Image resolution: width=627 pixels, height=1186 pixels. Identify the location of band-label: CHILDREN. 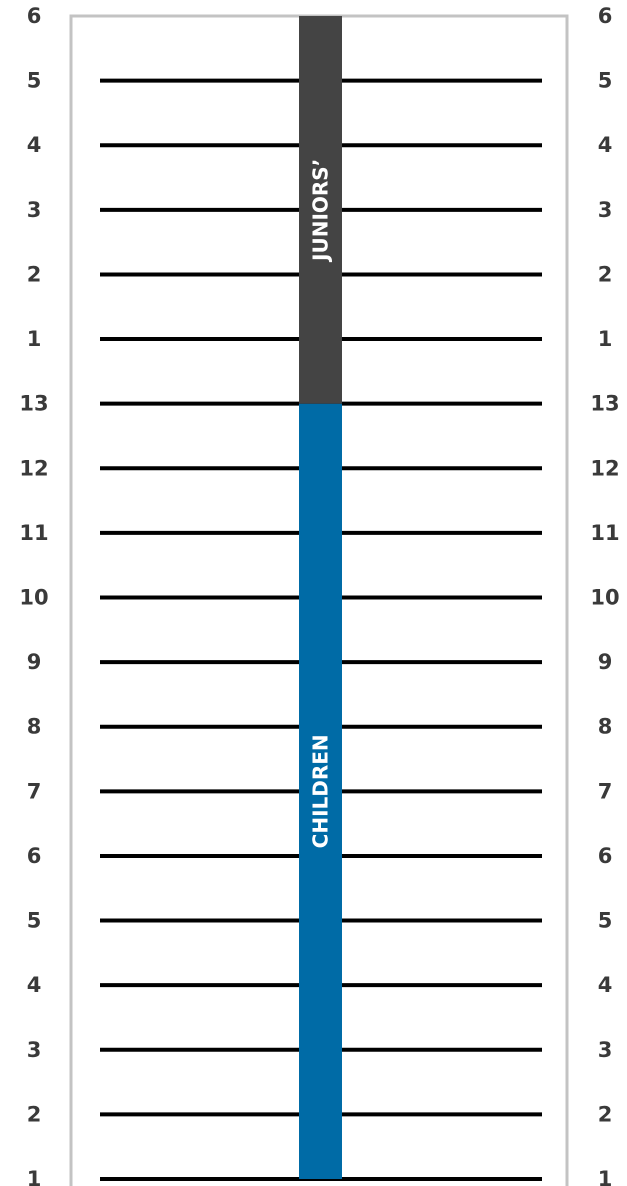
(321, 791).